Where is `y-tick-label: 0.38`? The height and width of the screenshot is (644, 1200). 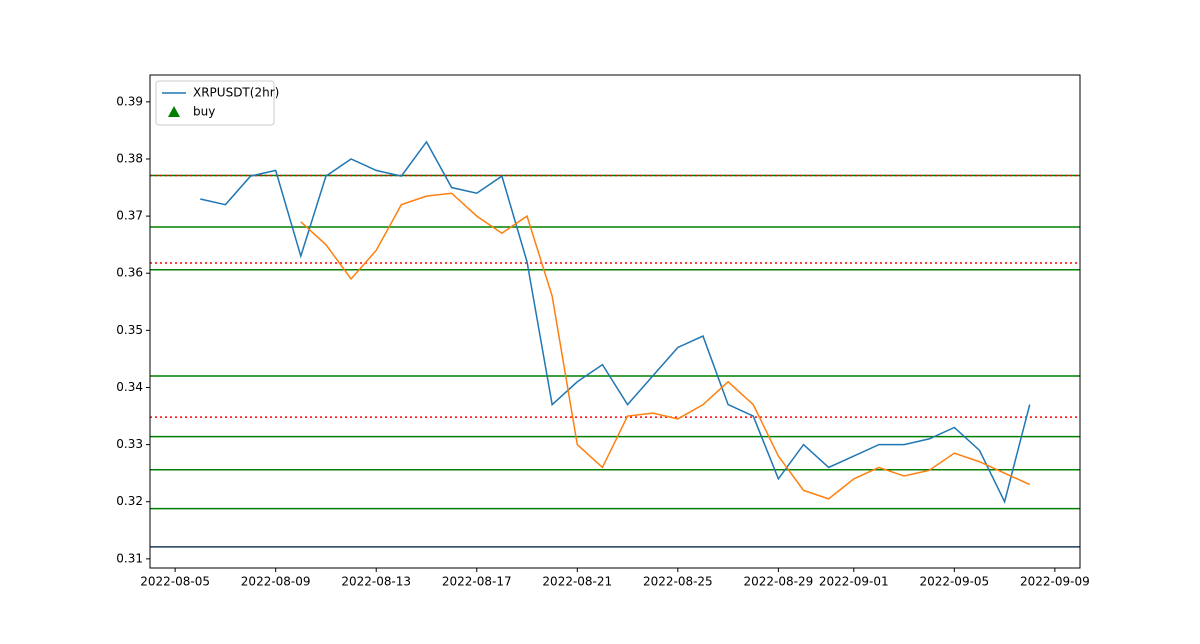 y-tick-label: 0.38 is located at coordinates (129, 158).